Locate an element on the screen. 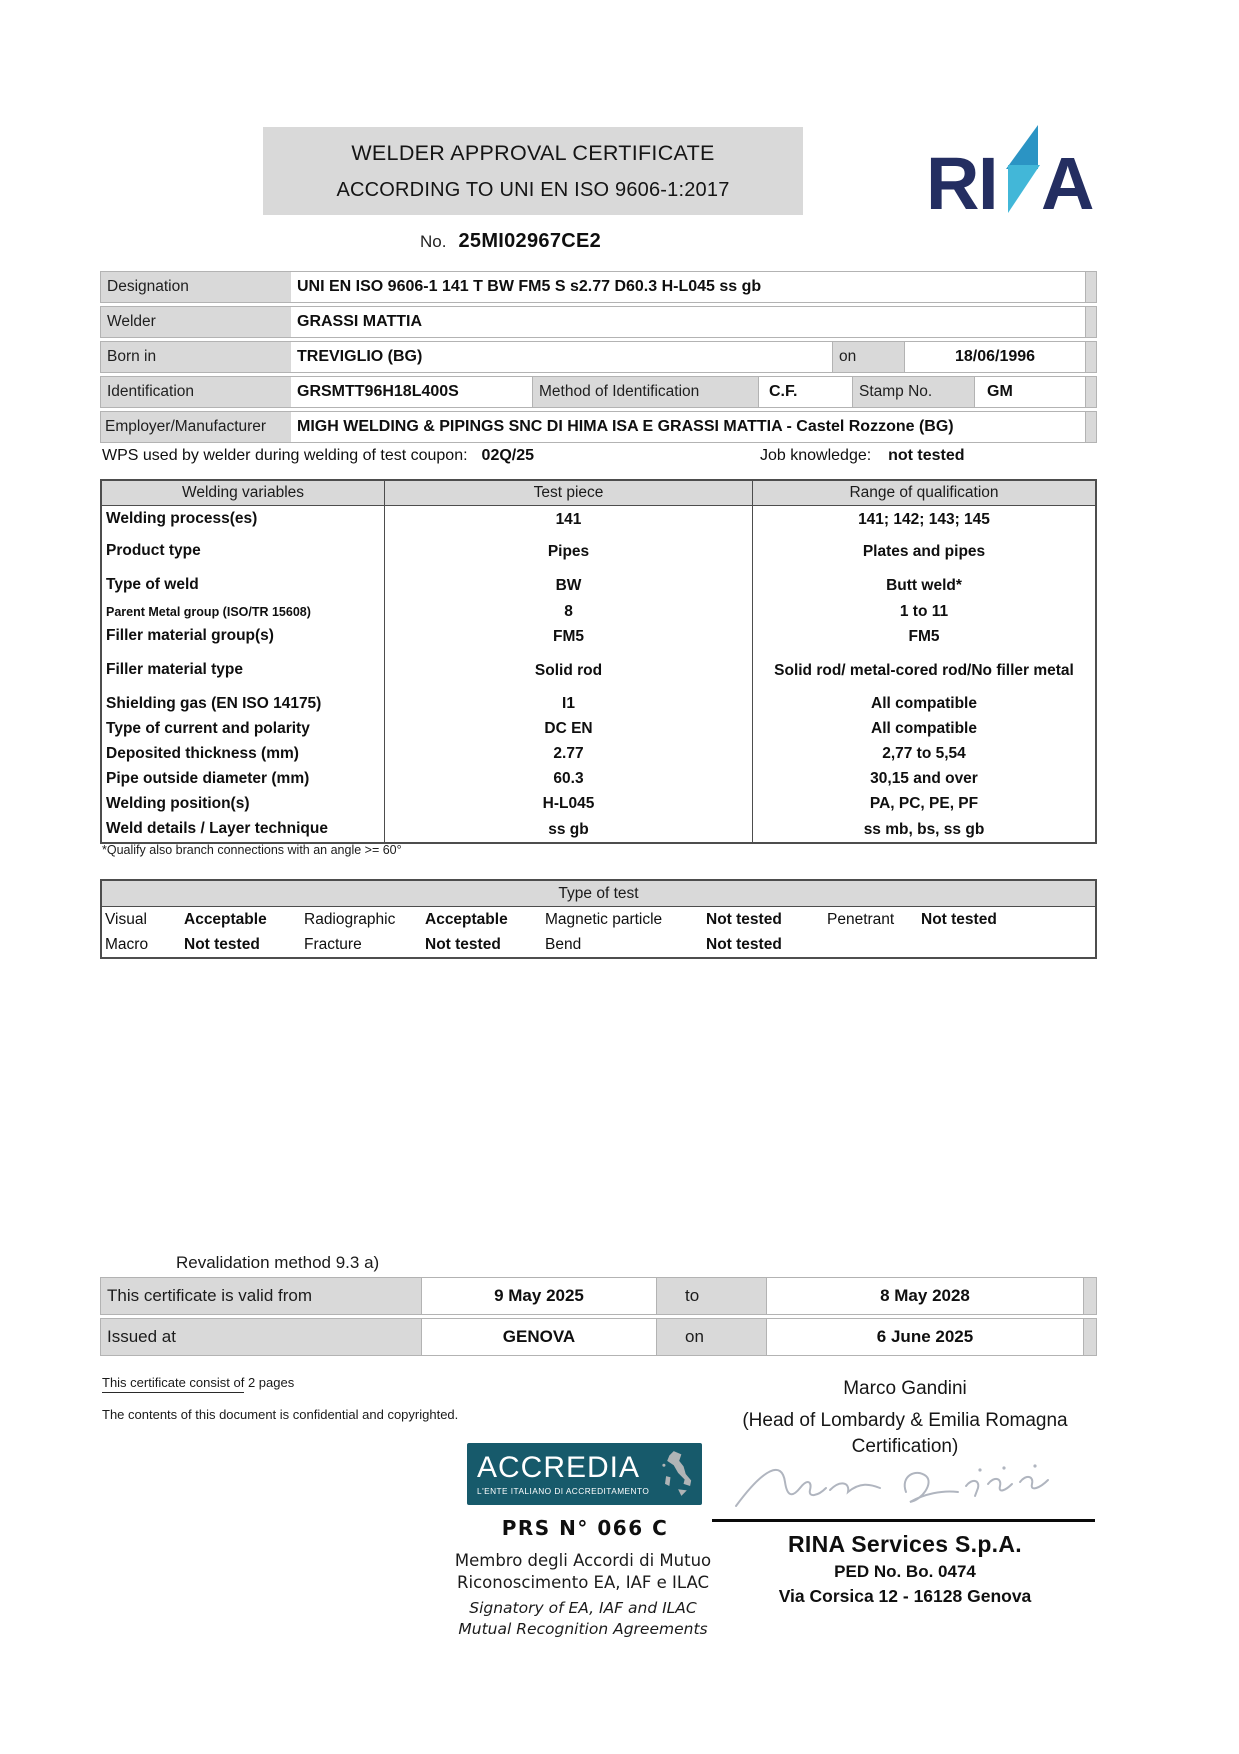 The width and height of the screenshot is (1239, 1754). accredia-subtitle: L'ENTE ITALIANO DI ACCREDITAMENTO is located at coordinates (563, 1491).